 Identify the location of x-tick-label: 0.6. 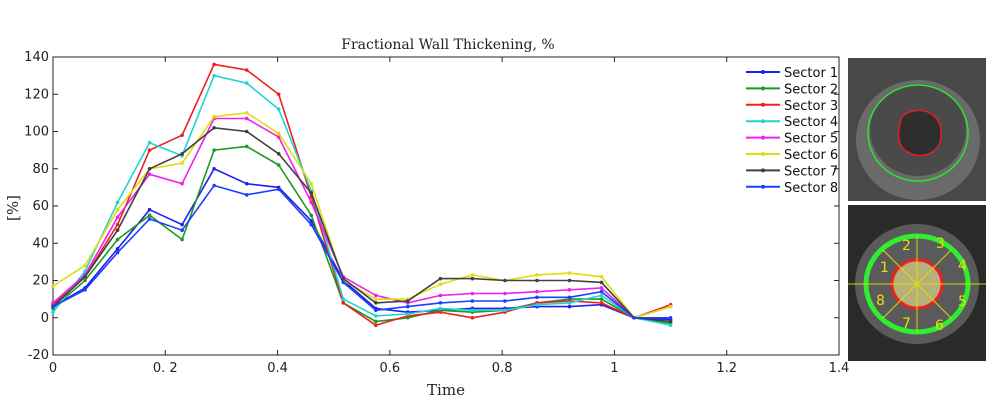
(390, 368).